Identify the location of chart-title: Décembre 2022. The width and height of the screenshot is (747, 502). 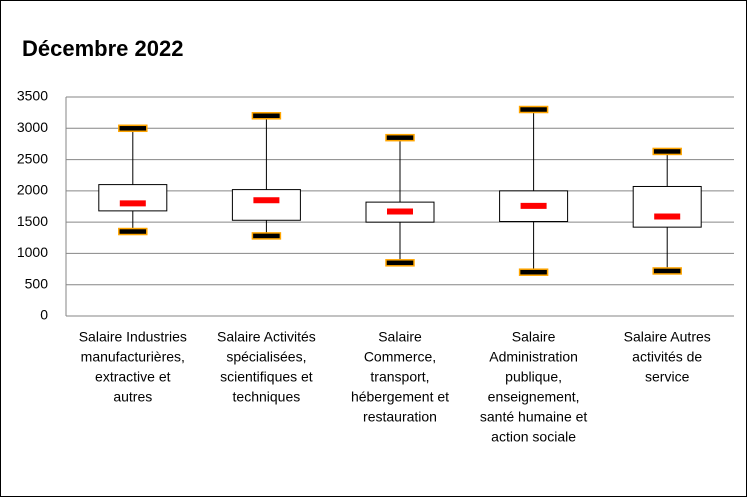
(102, 48).